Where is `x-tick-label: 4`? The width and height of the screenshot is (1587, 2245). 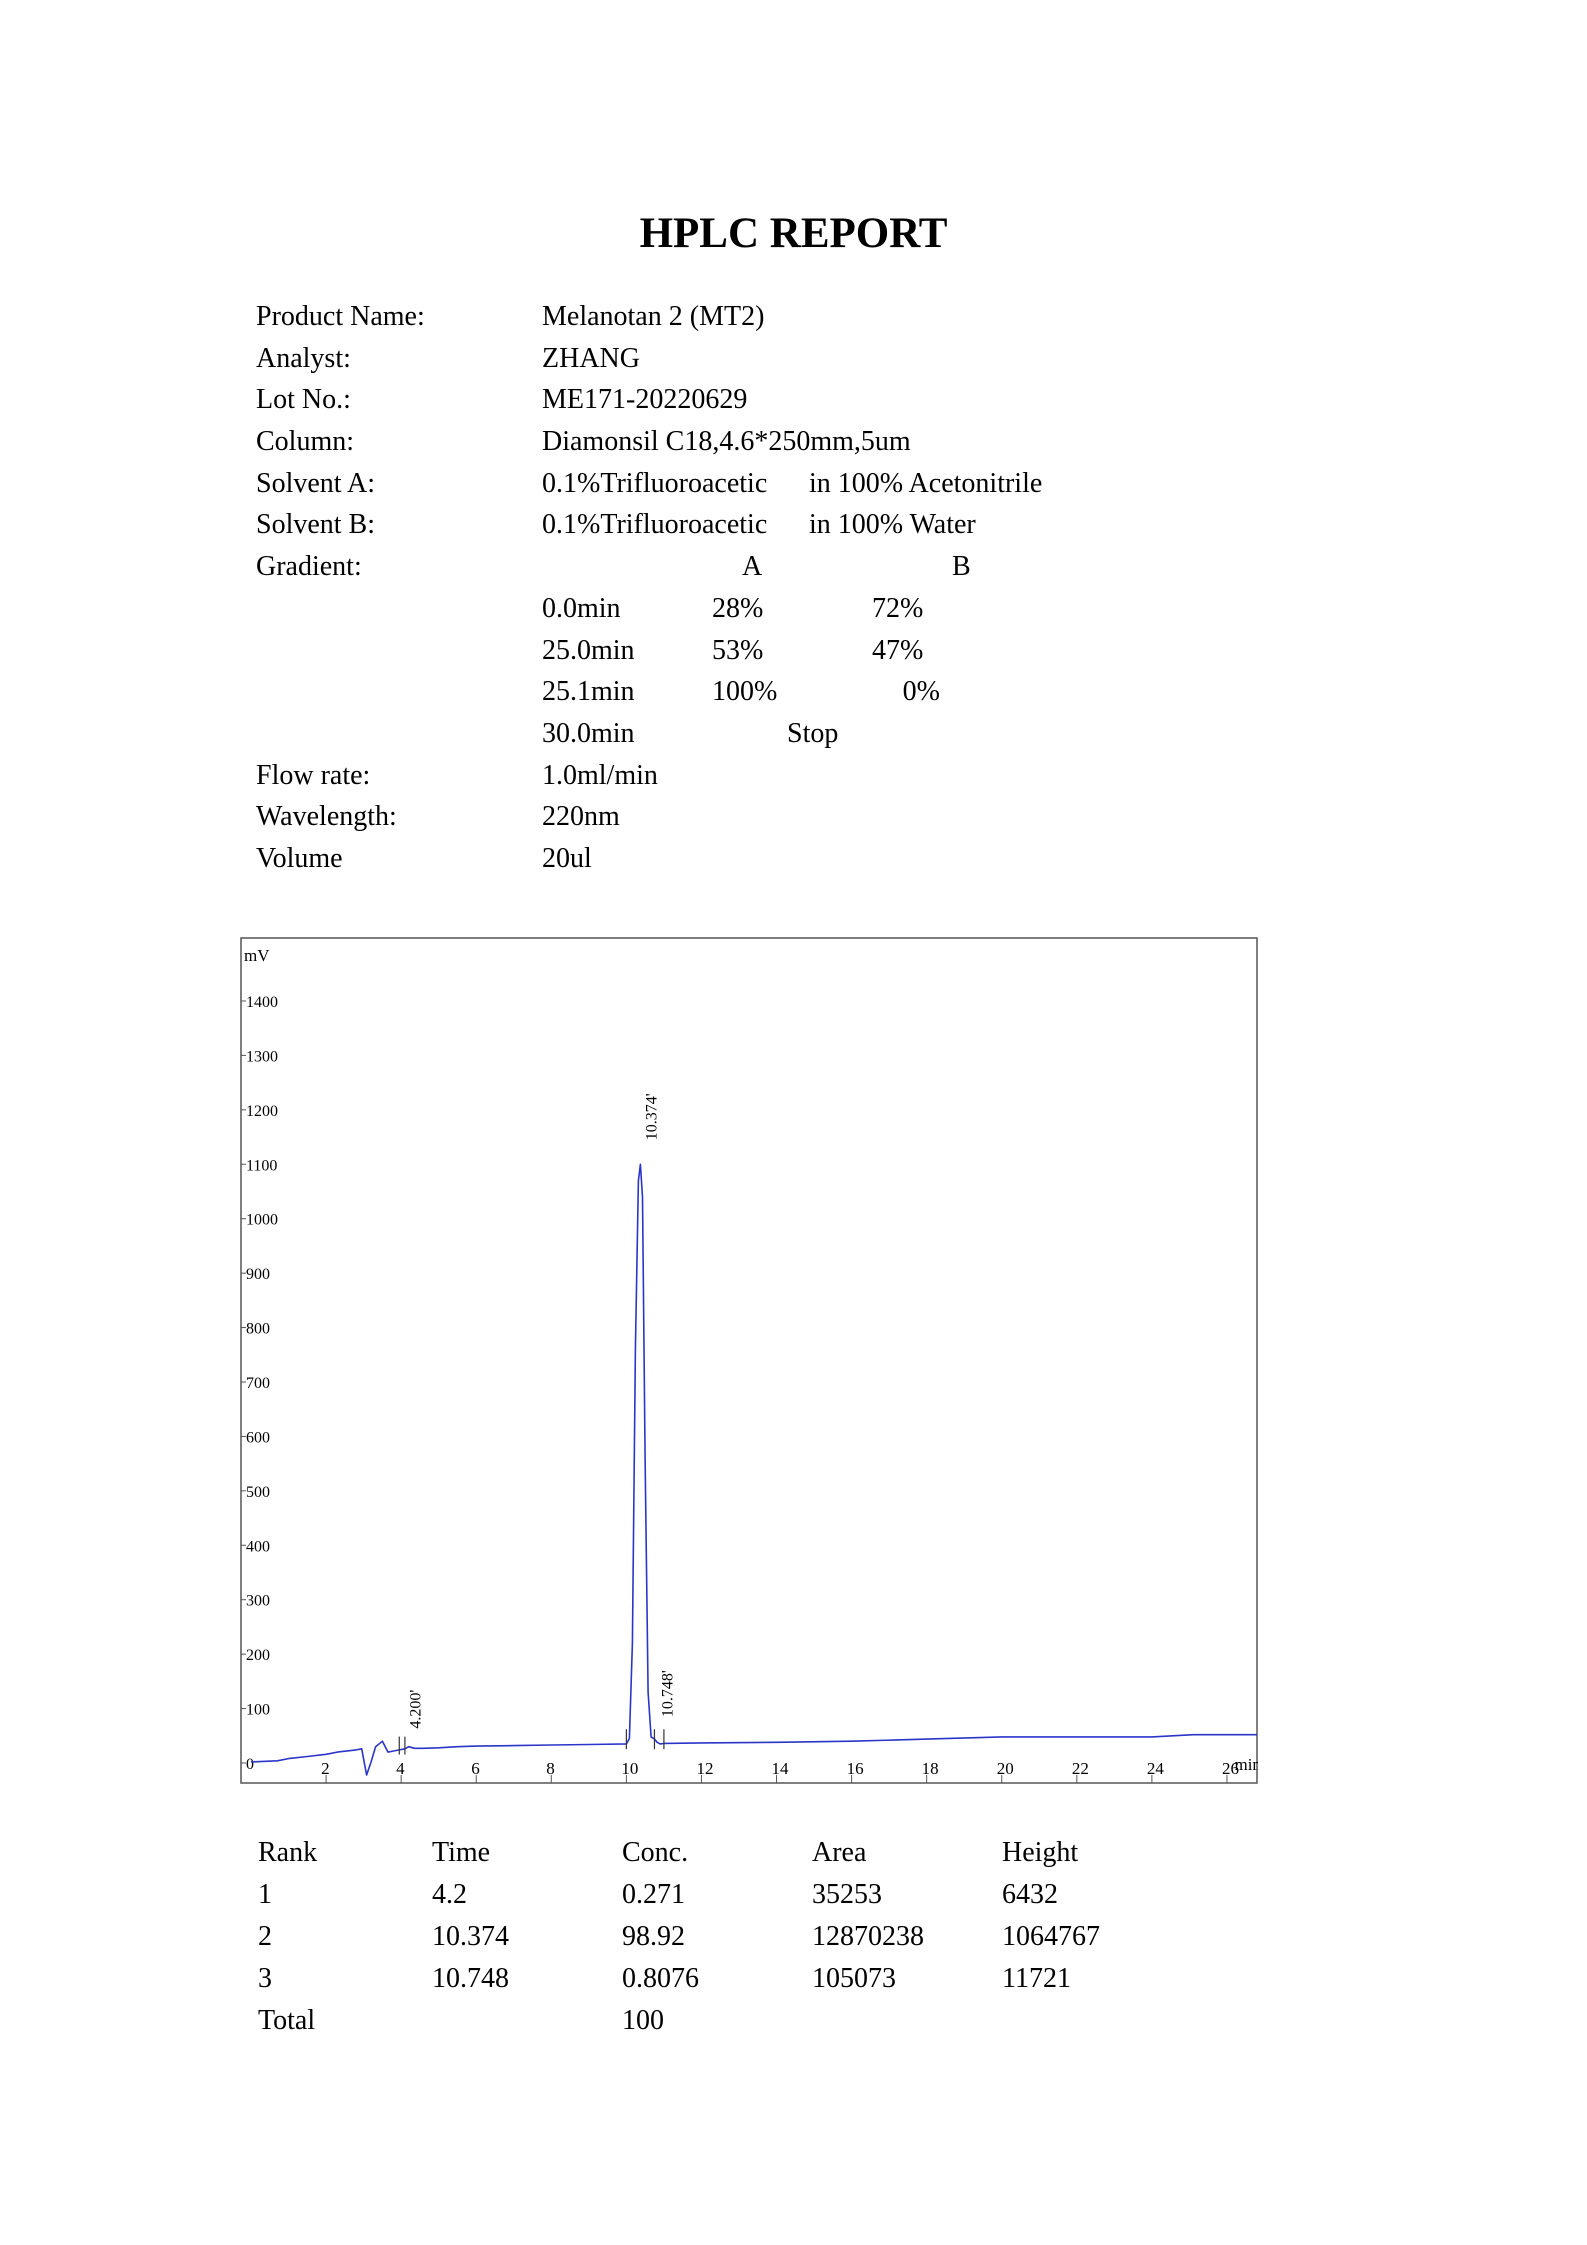 x-tick-label: 4 is located at coordinates (400, 1768).